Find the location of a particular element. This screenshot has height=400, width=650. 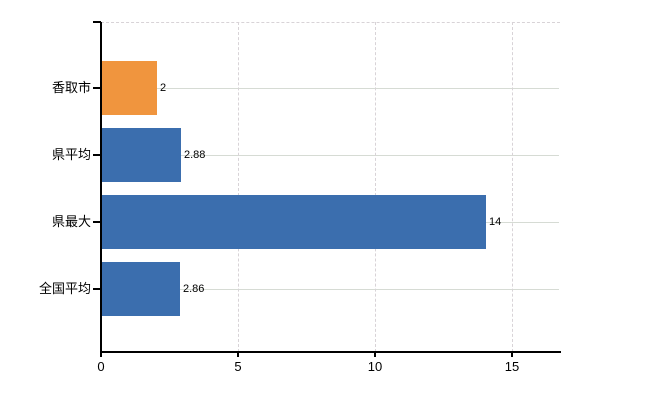

plot-top-border is located at coordinates (330, 22).